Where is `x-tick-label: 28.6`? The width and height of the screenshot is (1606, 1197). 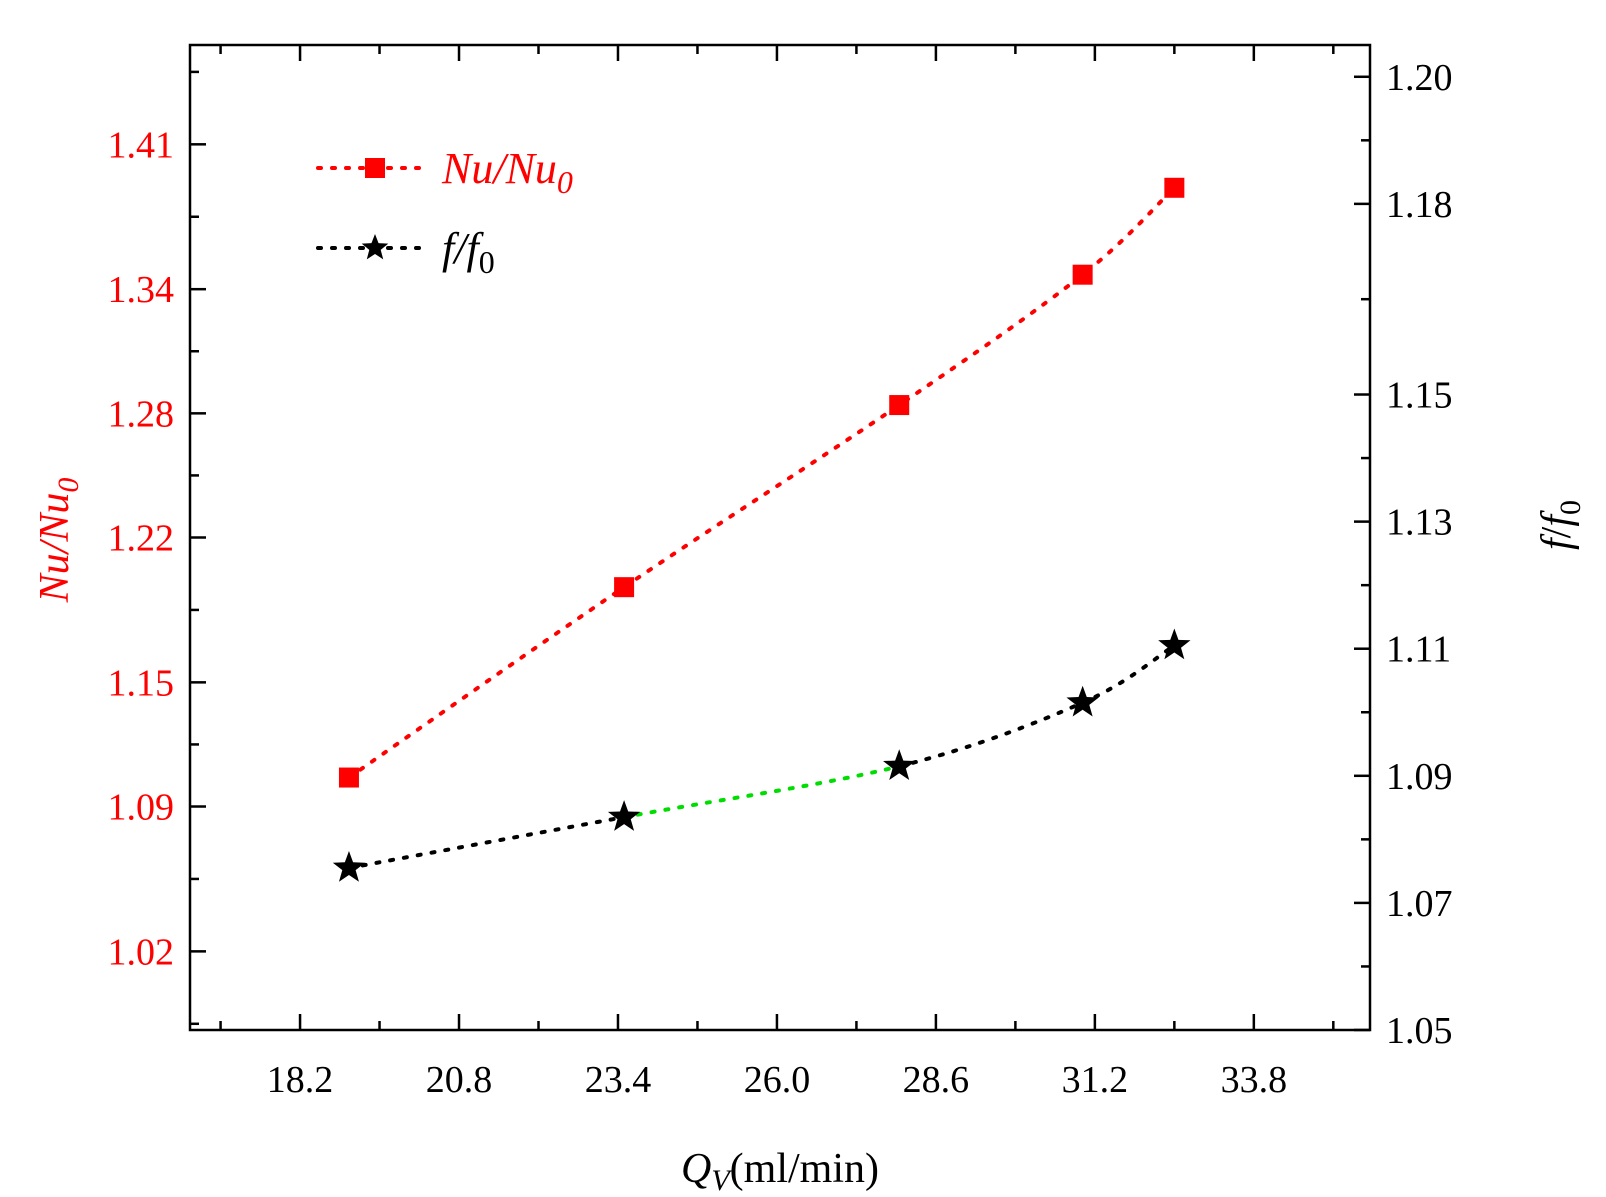 x-tick-label: 28.6 is located at coordinates (936, 1080).